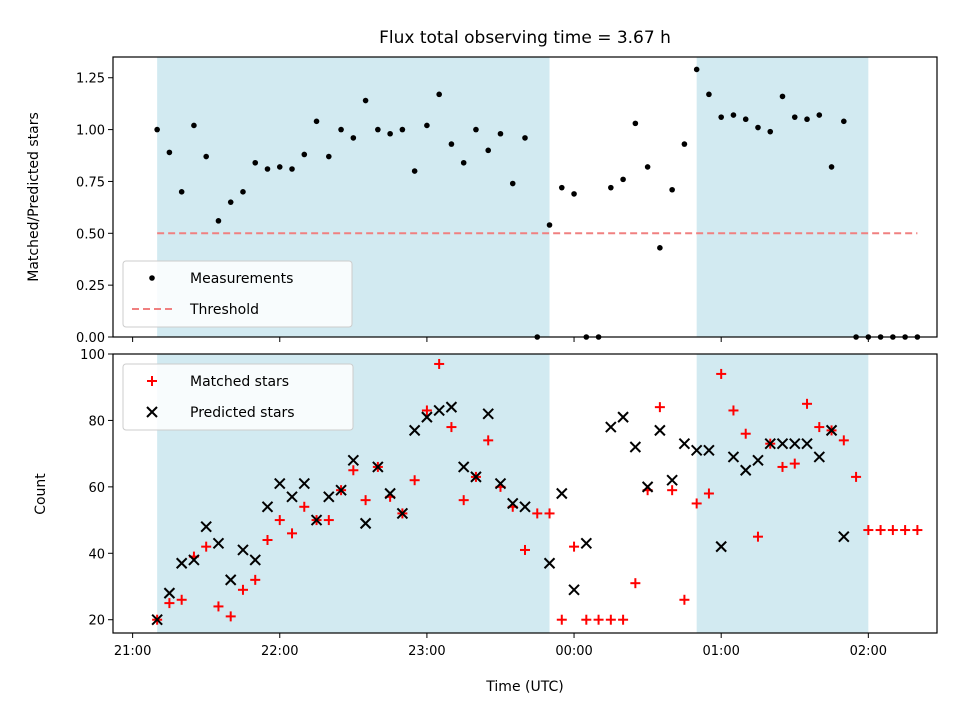 The height and width of the screenshot is (720, 960). Describe the element at coordinates (525, 38) in the screenshot. I see `chart-title: Flux total observing time = 3.67 h` at that location.